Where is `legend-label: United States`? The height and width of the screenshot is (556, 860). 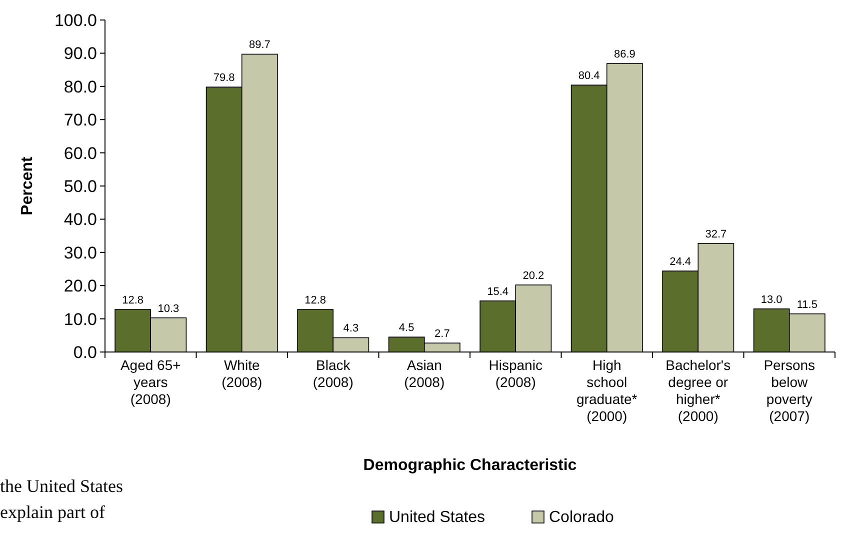 legend-label: United States is located at coordinates (437, 517).